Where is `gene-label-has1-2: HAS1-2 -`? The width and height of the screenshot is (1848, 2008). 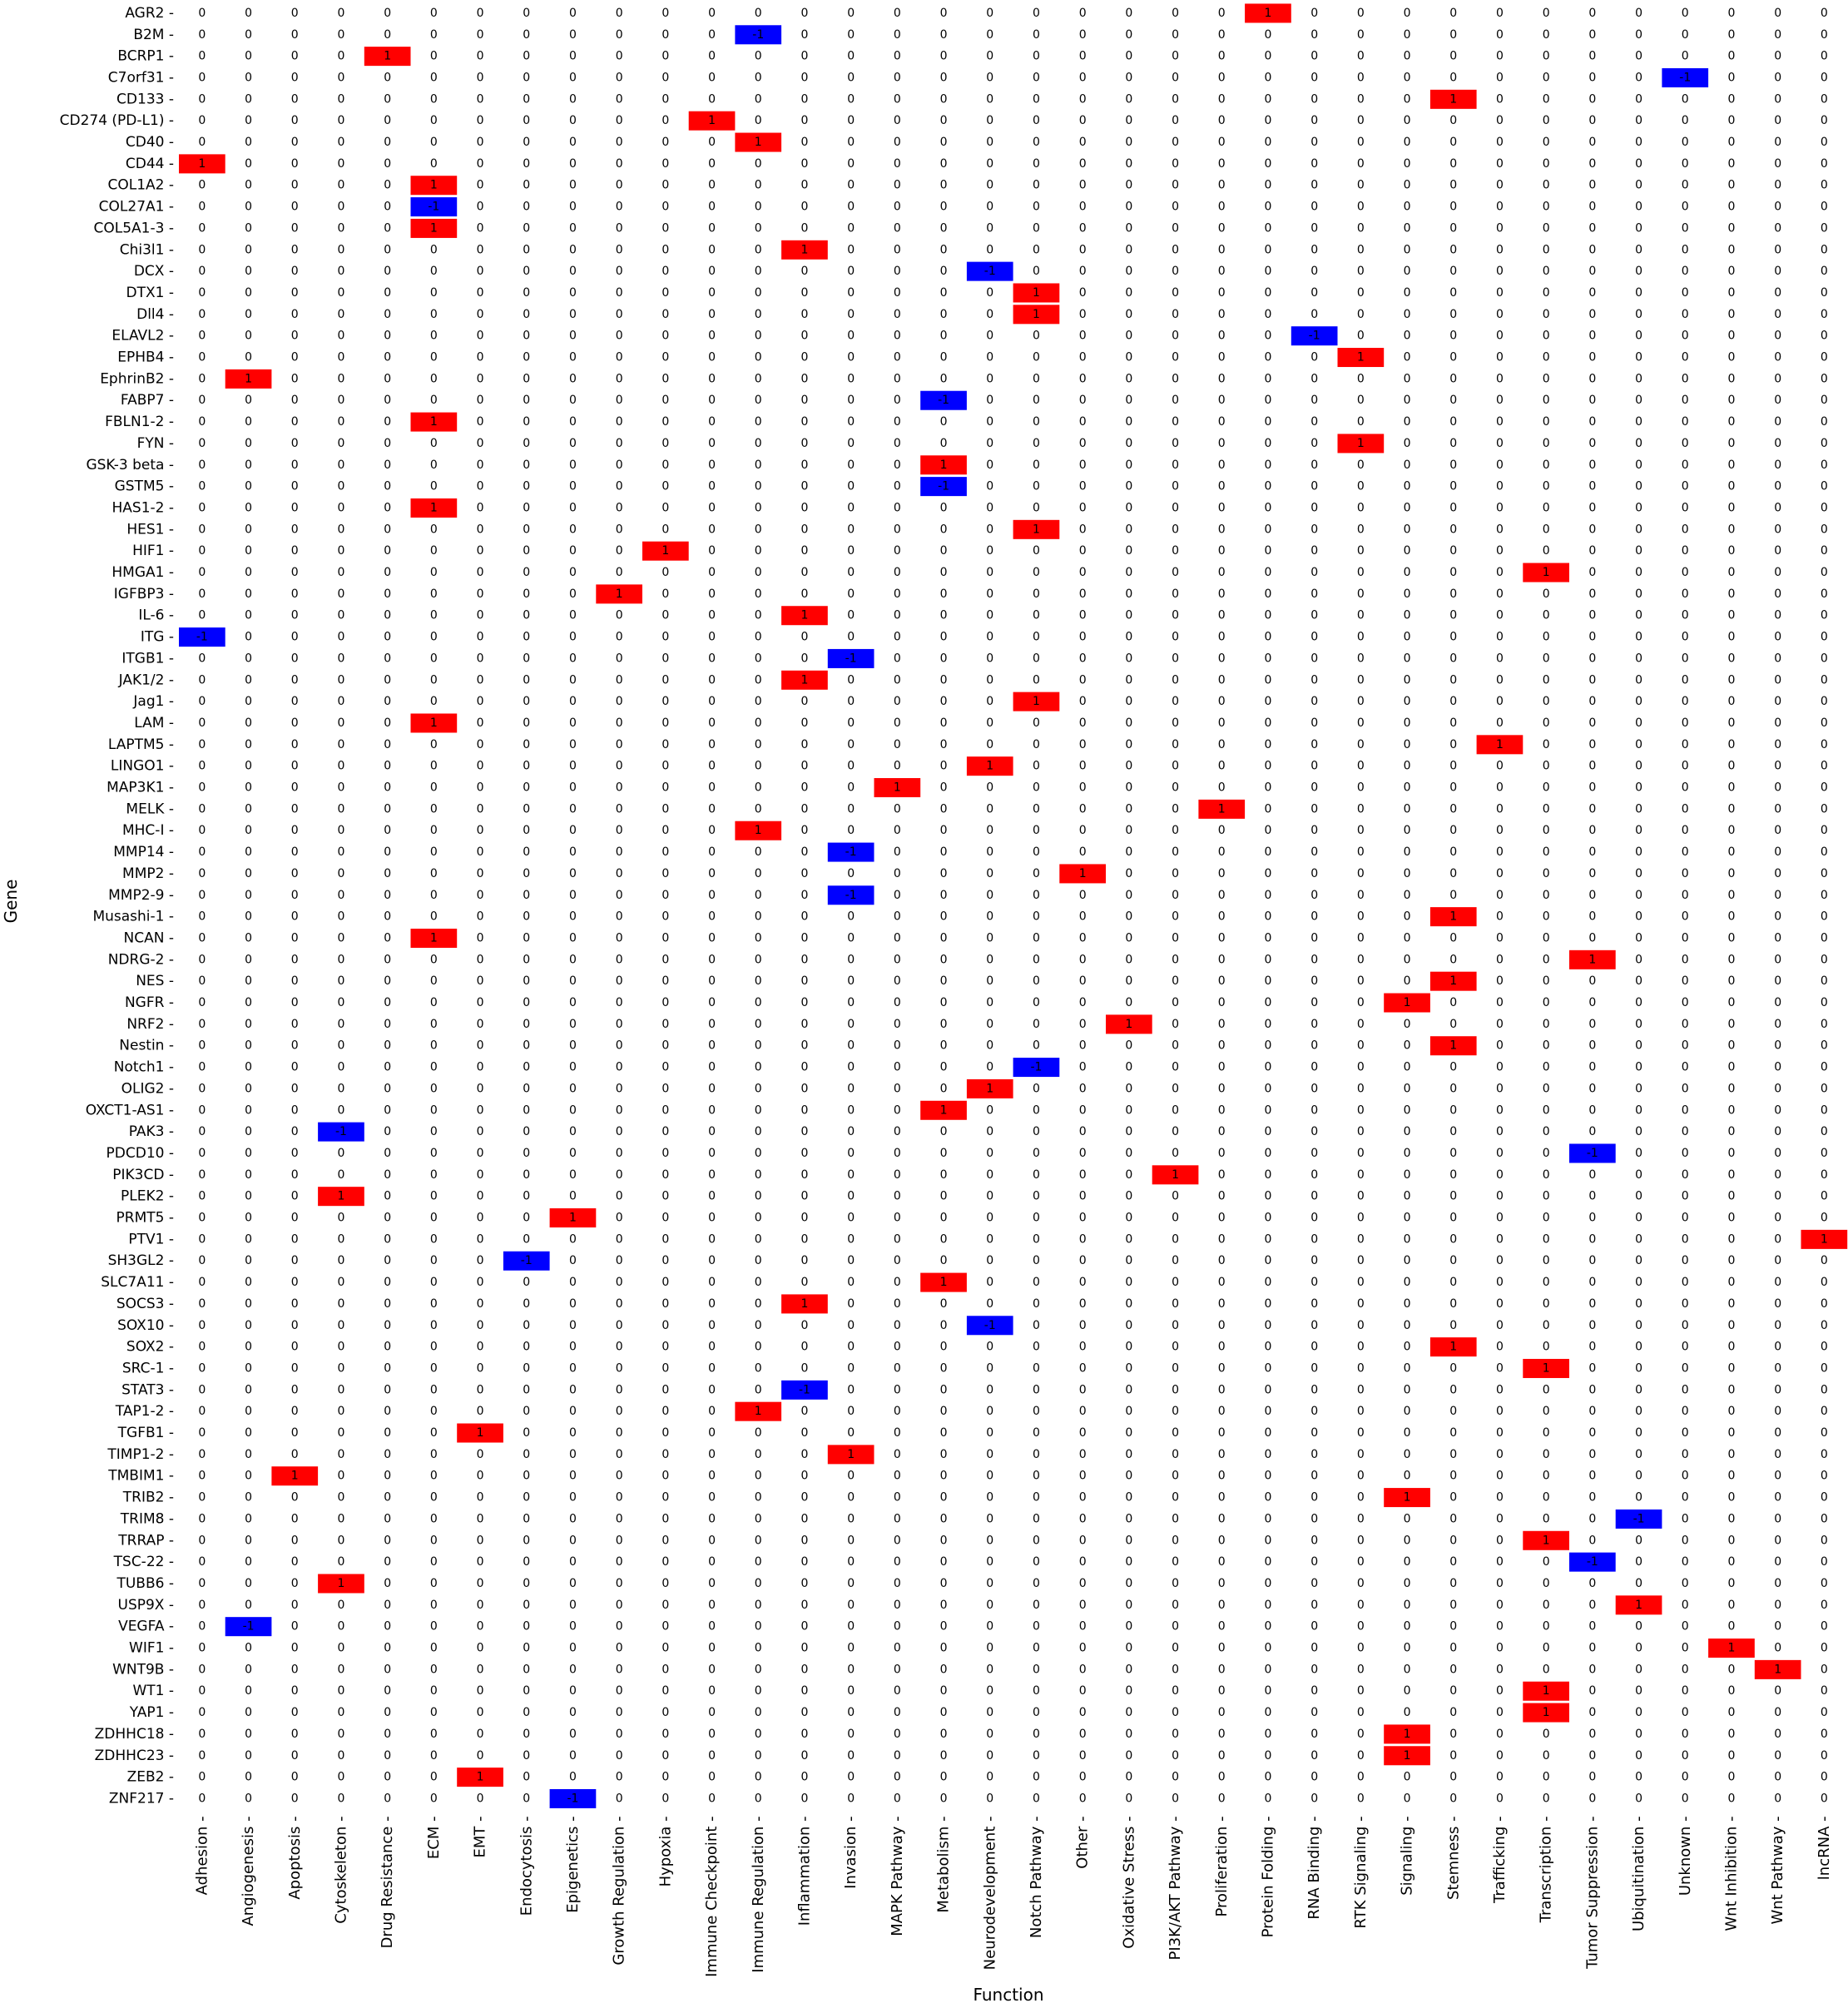 gene-label-has1-2: HAS1-2 - is located at coordinates (142, 507).